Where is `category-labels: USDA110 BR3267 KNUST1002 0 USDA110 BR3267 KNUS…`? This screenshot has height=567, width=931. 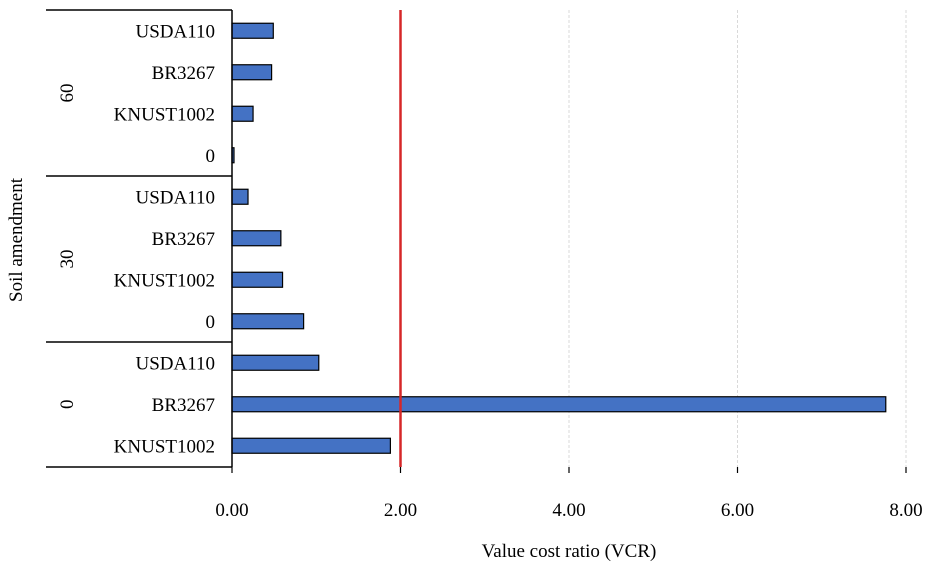 category-labels: USDA110 BR3267 KNUST1002 0 USDA110 BR3267 KNUS… is located at coordinates (136, 239).